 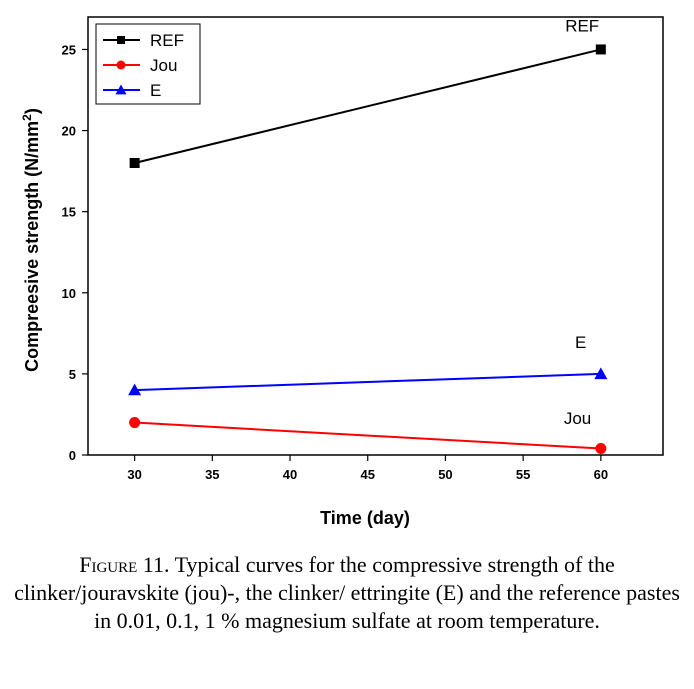 I want to click on annotation-jou: Jou, so click(x=577, y=418).